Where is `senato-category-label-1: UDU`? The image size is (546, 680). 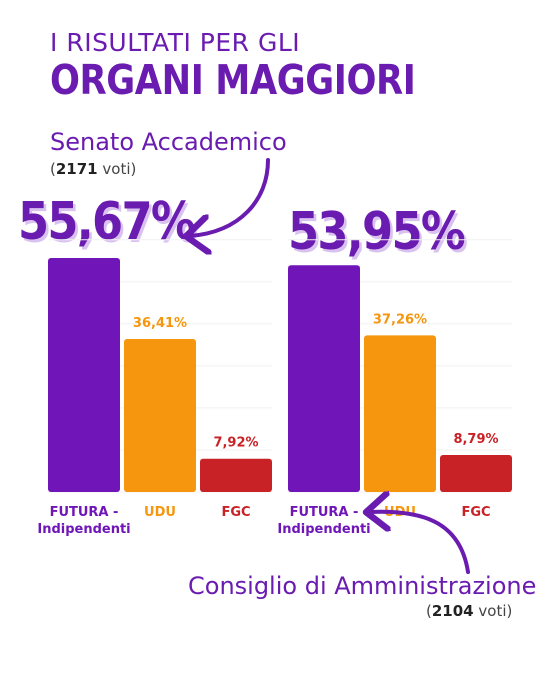 senato-category-label-1: UDU is located at coordinates (160, 512).